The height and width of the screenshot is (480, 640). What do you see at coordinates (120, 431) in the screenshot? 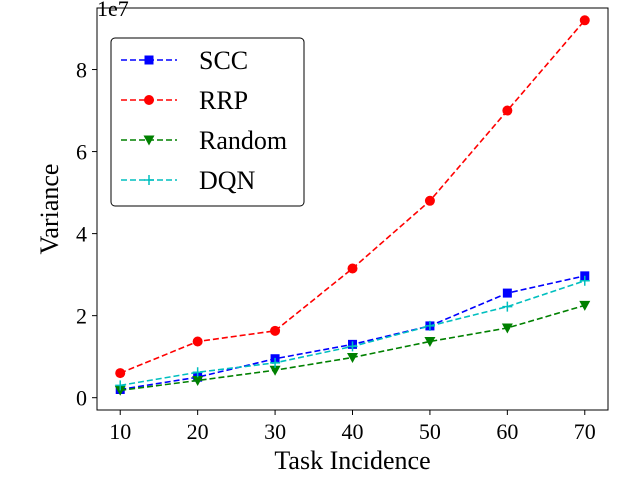
I see `x-tick-label: 10` at bounding box center [120, 431].